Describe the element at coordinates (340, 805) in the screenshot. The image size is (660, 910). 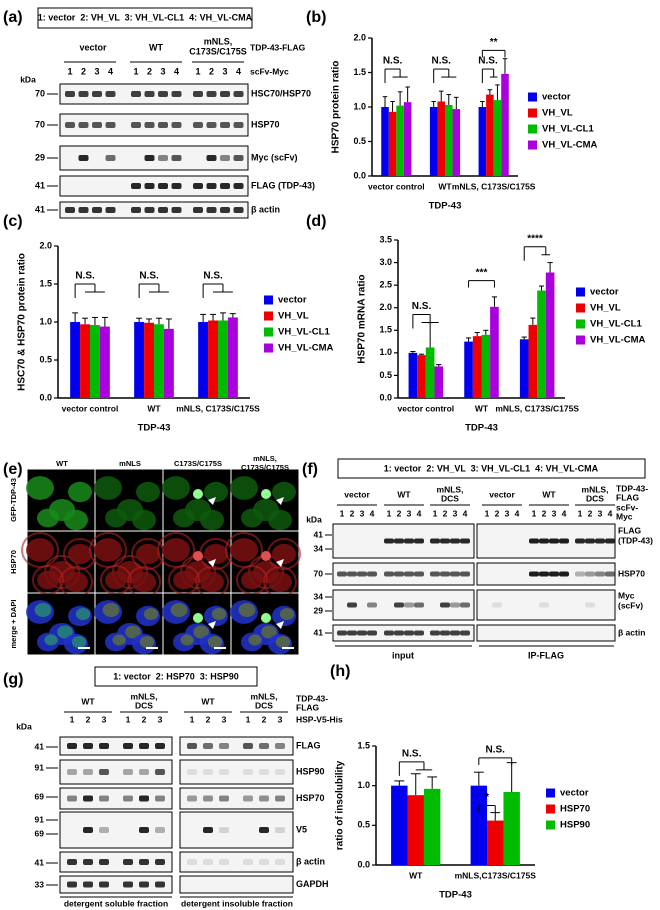
I see `y-axis-title: ratio of insolubility` at that location.